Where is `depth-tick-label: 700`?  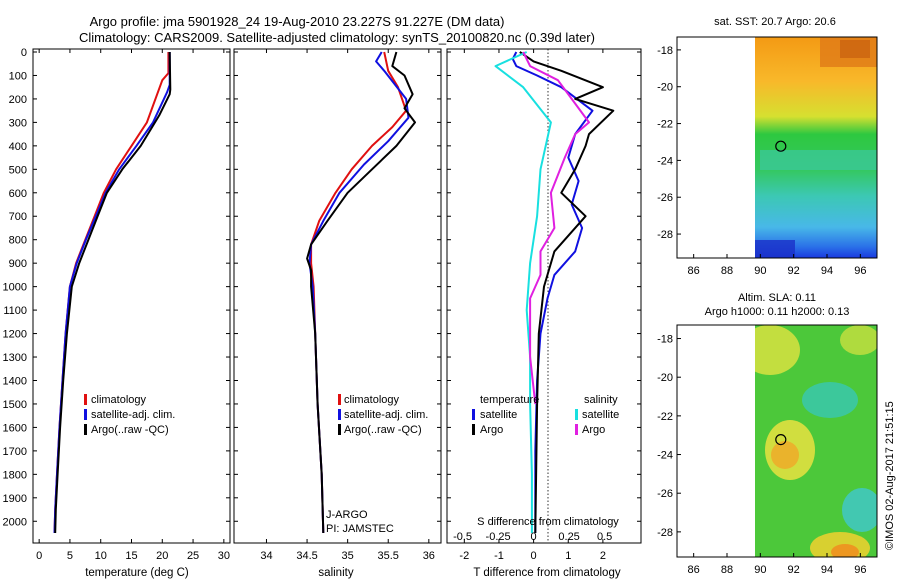
depth-tick-label: 700 is located at coordinates (18, 217).